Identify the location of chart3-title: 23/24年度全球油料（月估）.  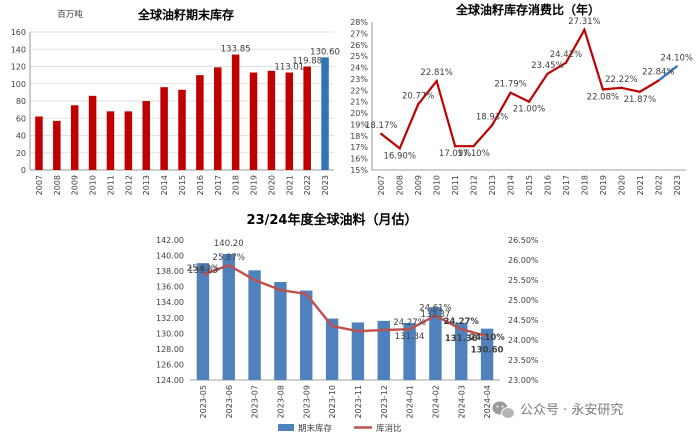
(332, 220).